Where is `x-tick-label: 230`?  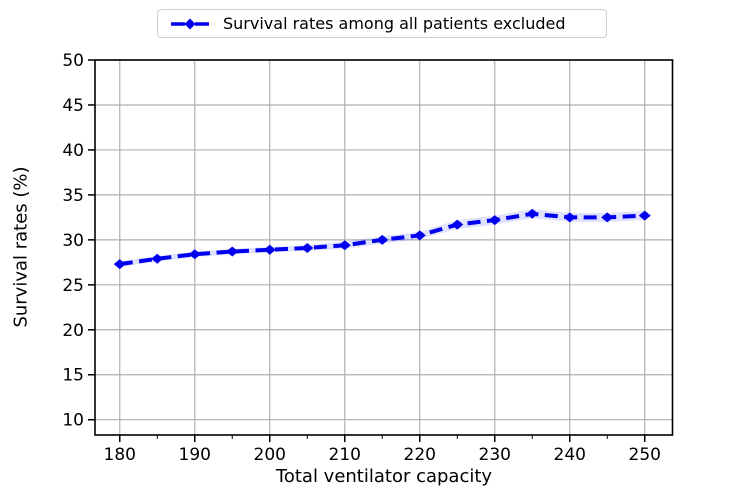
x-tick-label: 230 is located at coordinates (495, 455).